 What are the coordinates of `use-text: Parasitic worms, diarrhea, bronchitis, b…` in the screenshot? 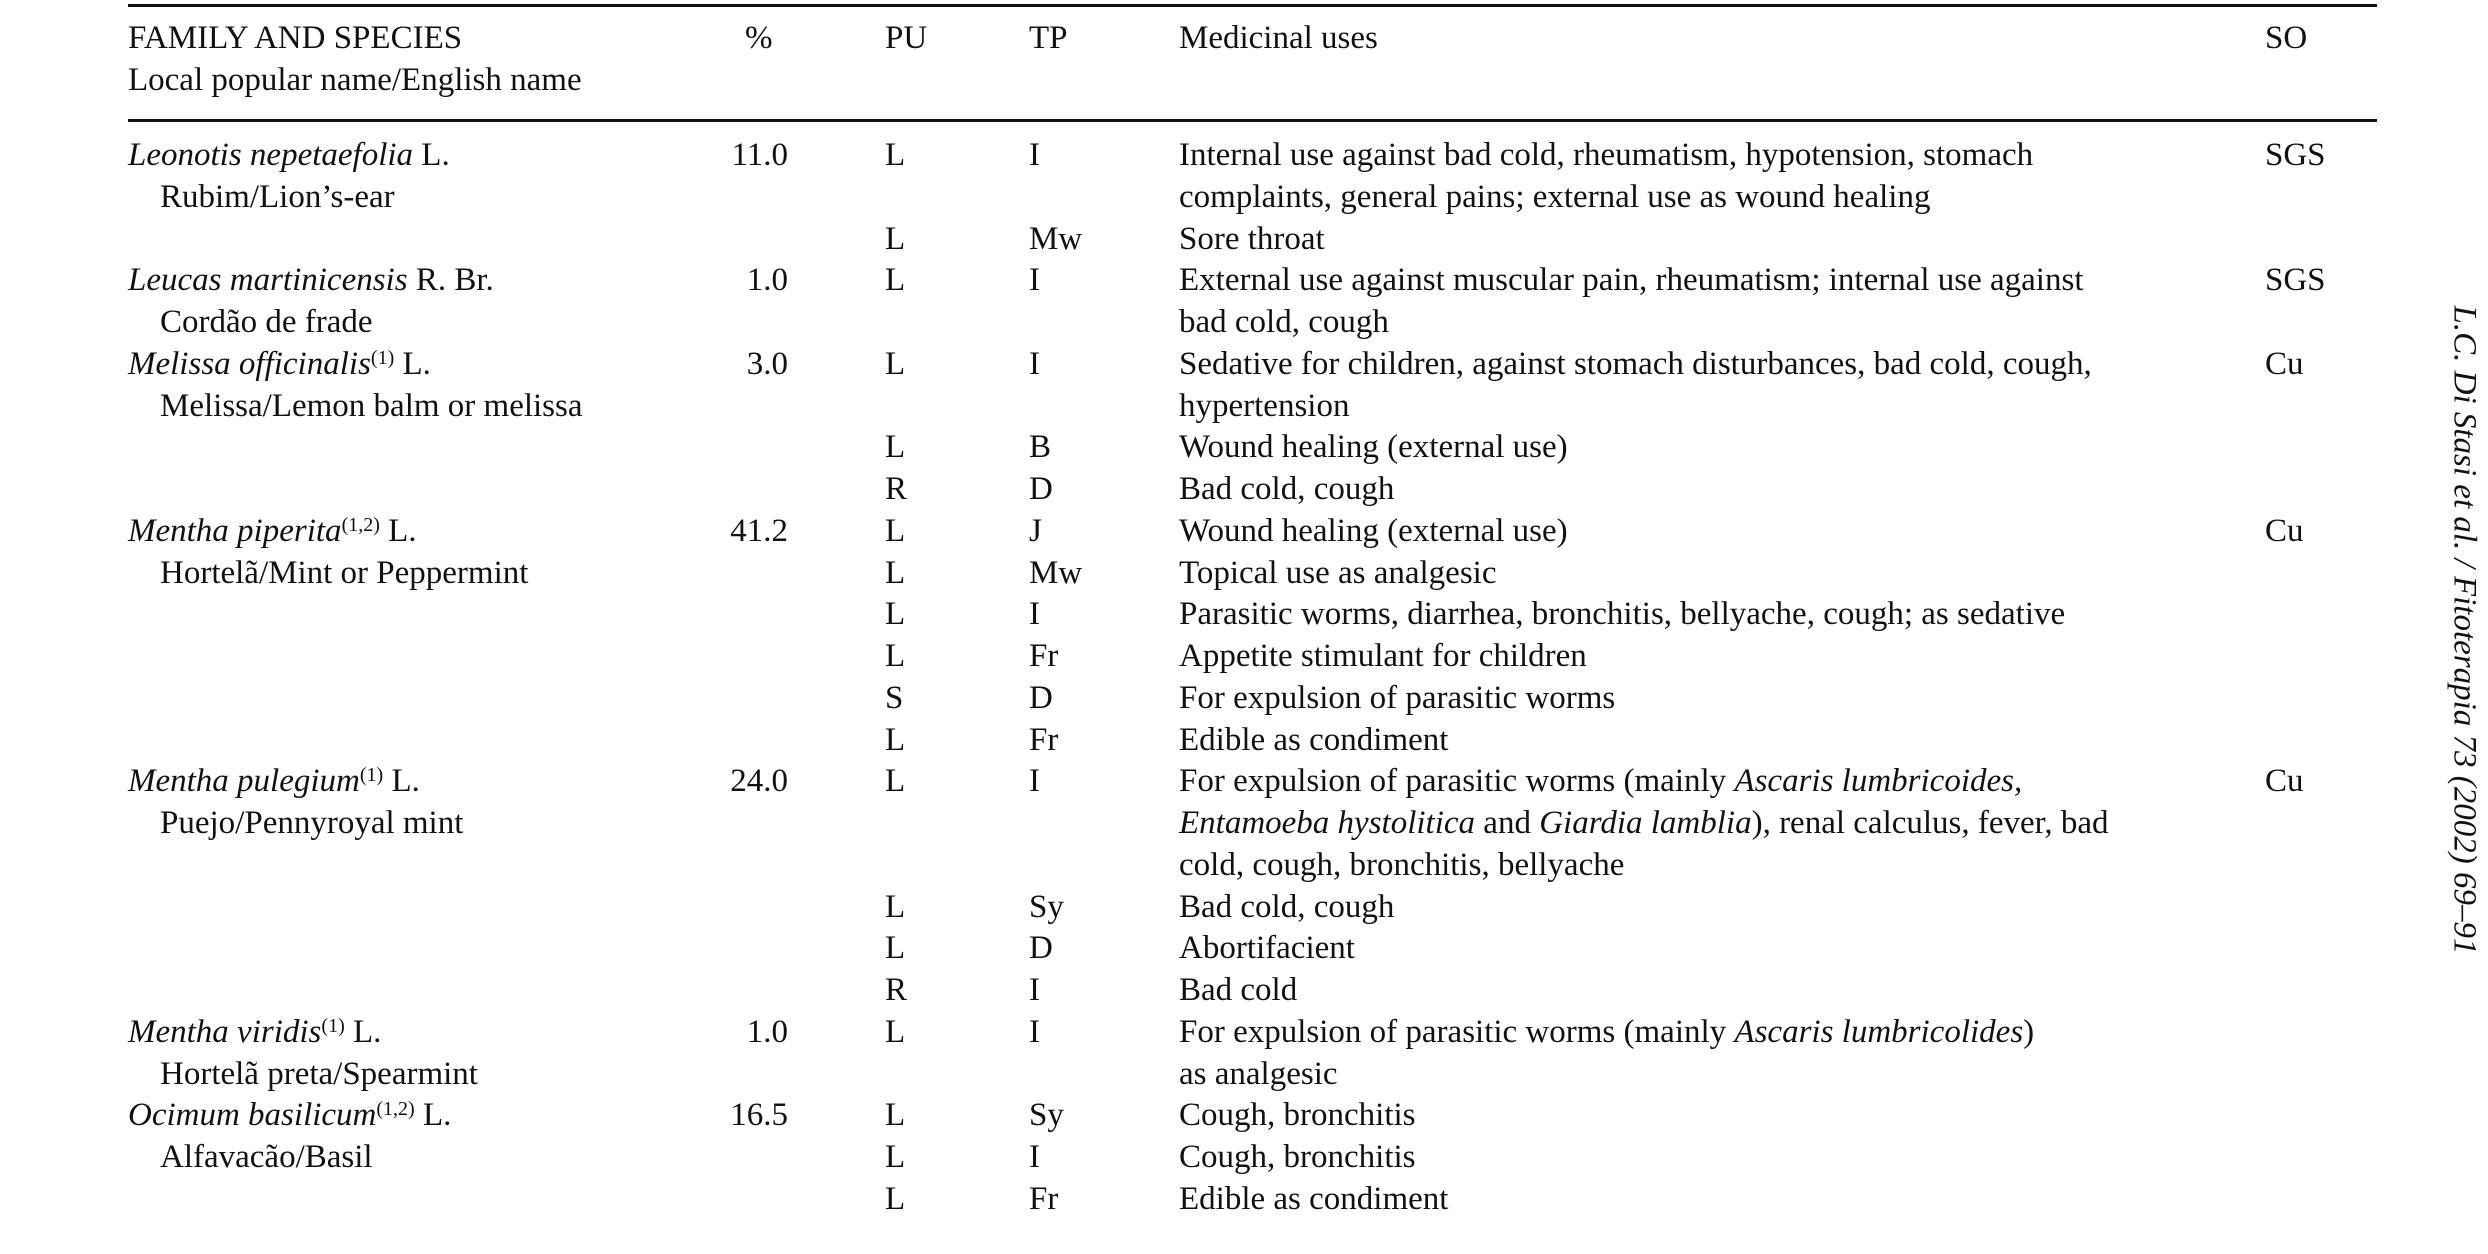 It's located at (1622, 614).